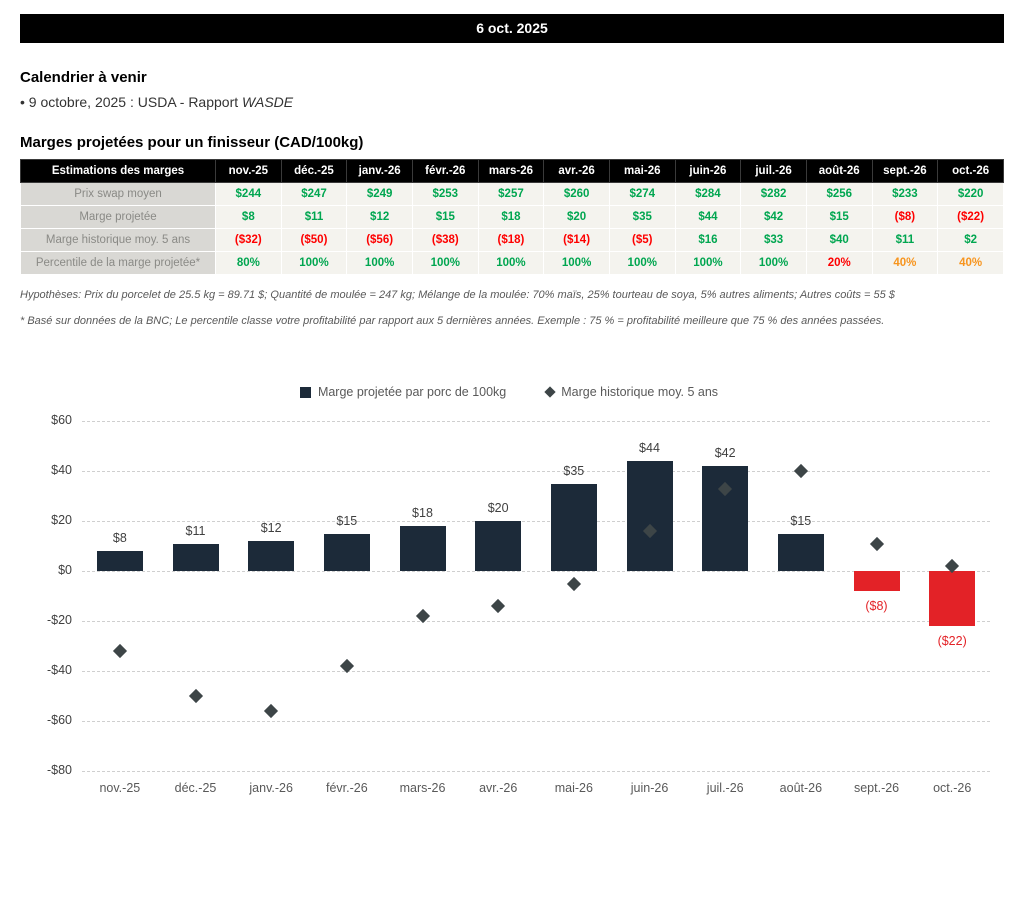 Image resolution: width=1024 pixels, height=904 pixels. I want to click on value-cell: $18, so click(511, 217).